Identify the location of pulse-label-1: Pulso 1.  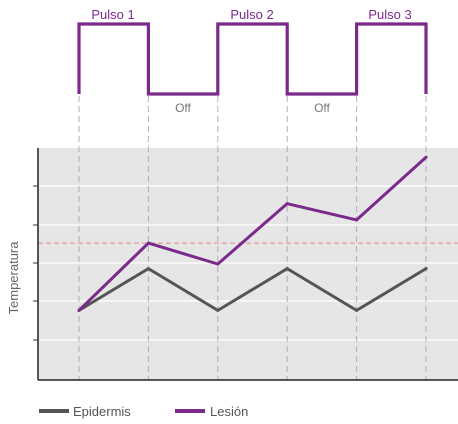
(112, 14).